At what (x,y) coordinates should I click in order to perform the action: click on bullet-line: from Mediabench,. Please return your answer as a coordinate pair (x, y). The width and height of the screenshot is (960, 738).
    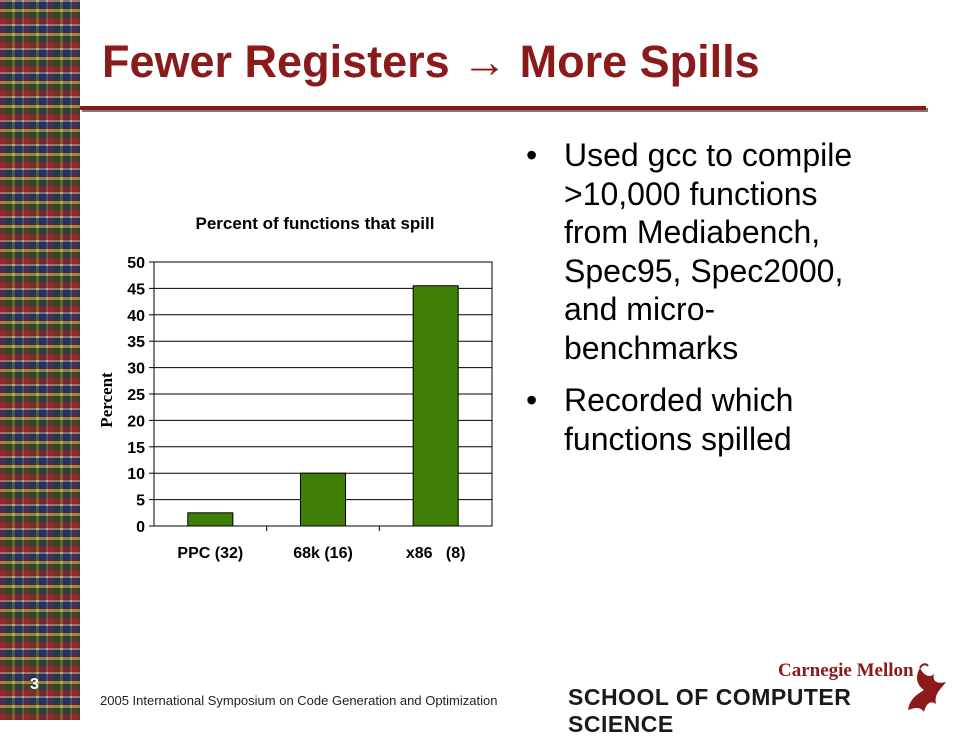
    Looking at the image, I should click on (692, 232).